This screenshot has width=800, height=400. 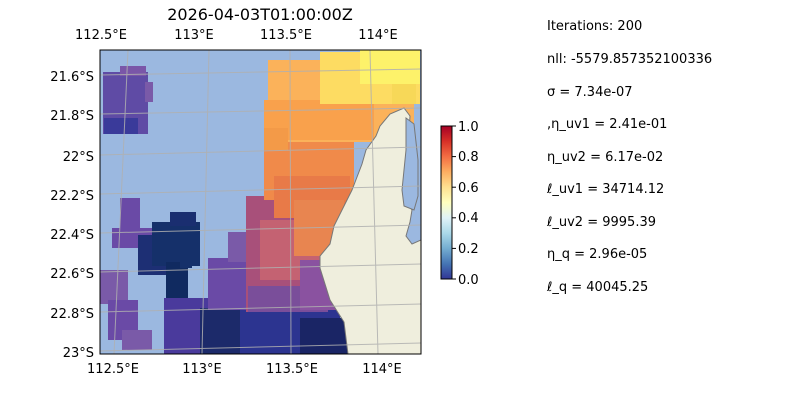 I want to click on y-tick: 22.2°S, so click(x=72, y=196).